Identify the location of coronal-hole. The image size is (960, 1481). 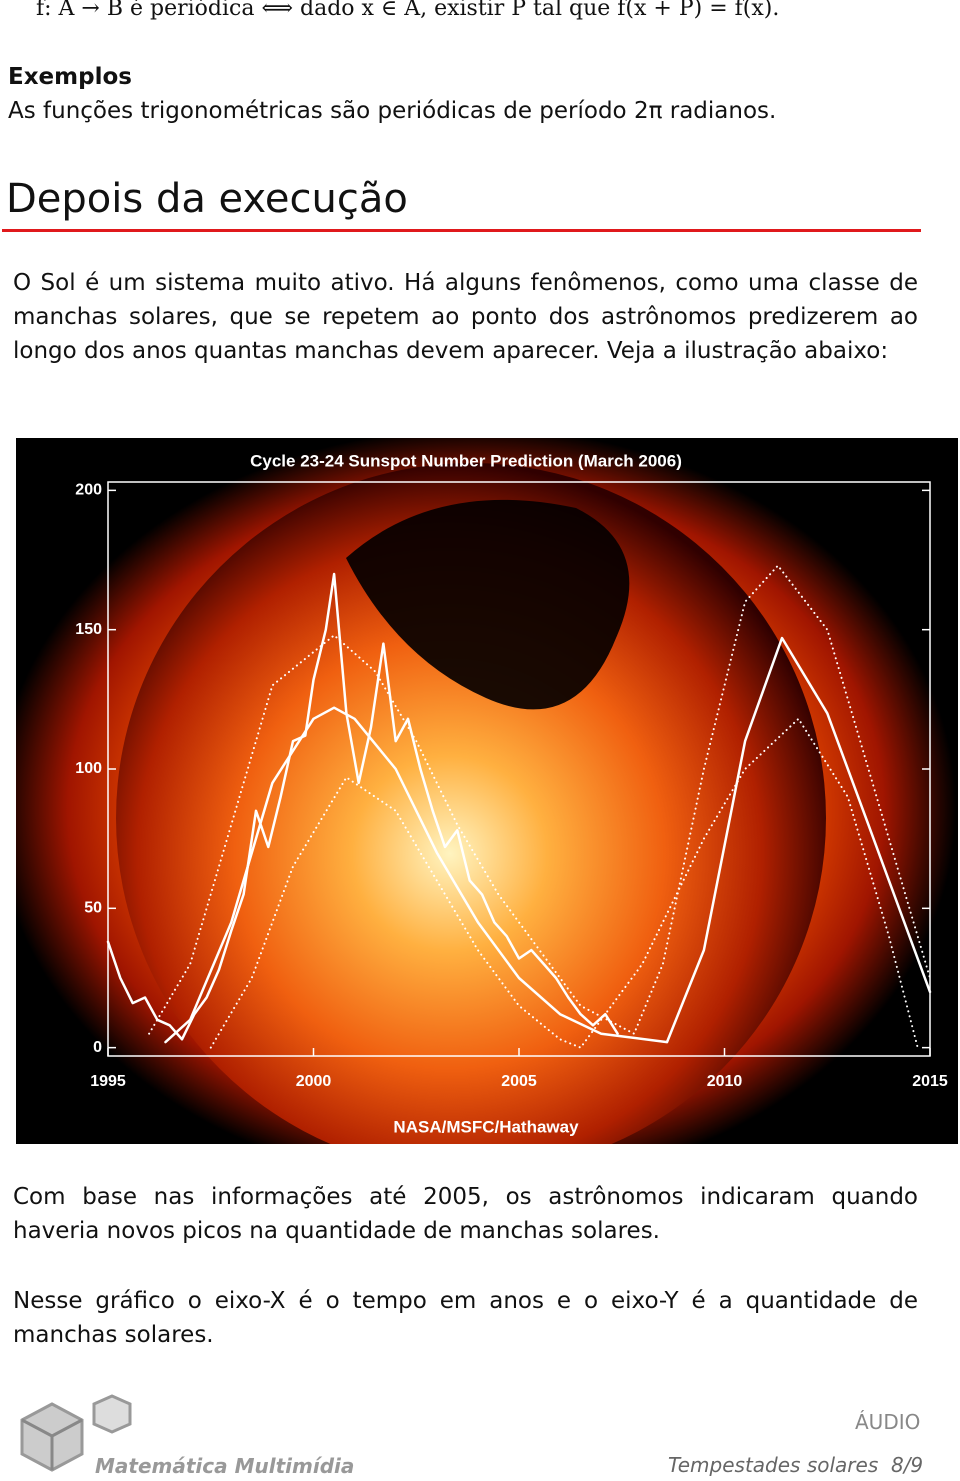
(488, 604).